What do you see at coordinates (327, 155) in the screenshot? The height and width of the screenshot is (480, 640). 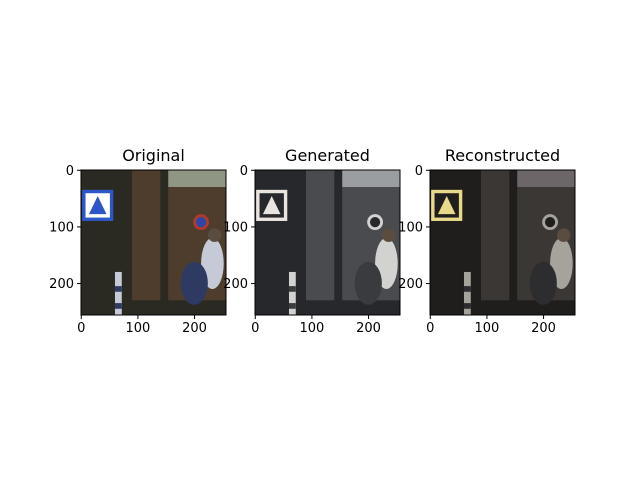 I see `panel-title: Generated` at bounding box center [327, 155].